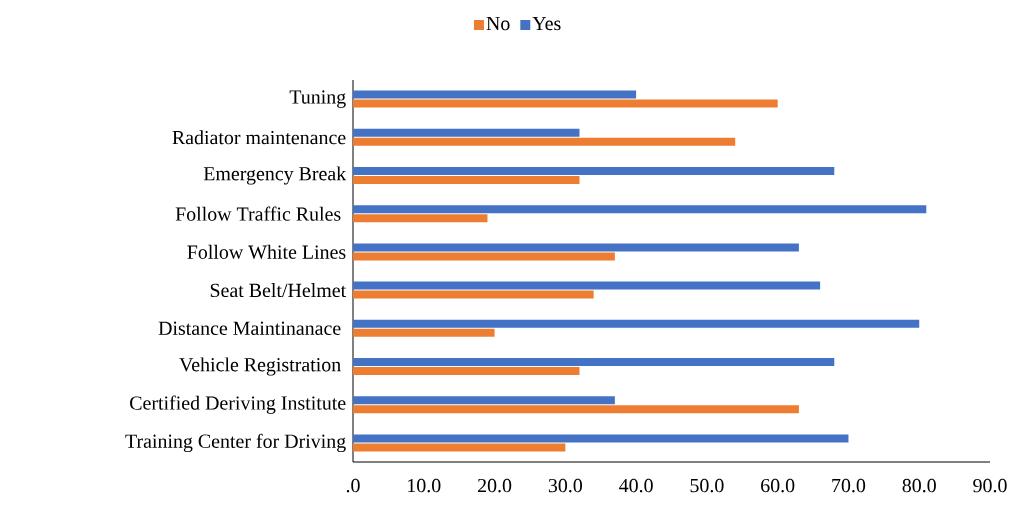 This screenshot has width=1018, height=509. What do you see at coordinates (778, 485) in the screenshot?
I see `x-tick-label: 60.0` at bounding box center [778, 485].